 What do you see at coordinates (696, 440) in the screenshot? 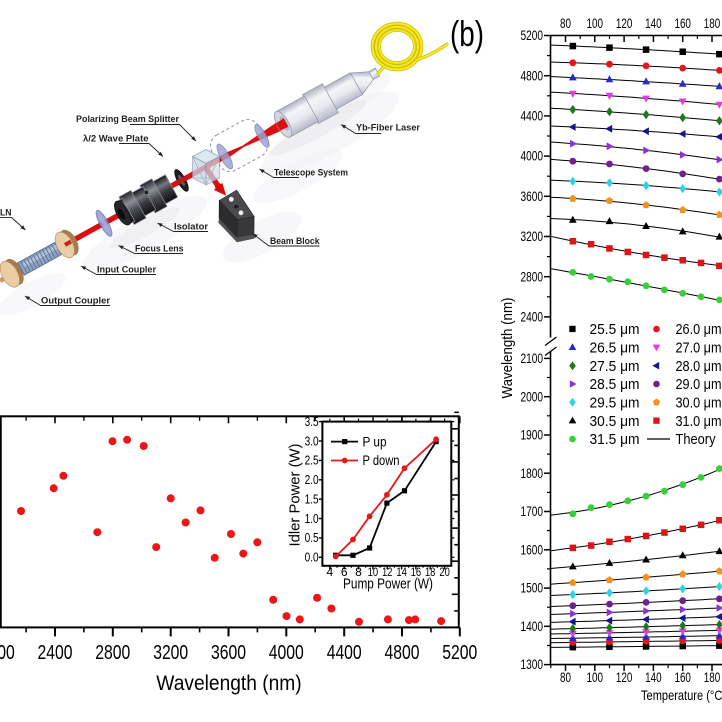
I see `svg-text: Theory` at bounding box center [696, 440].